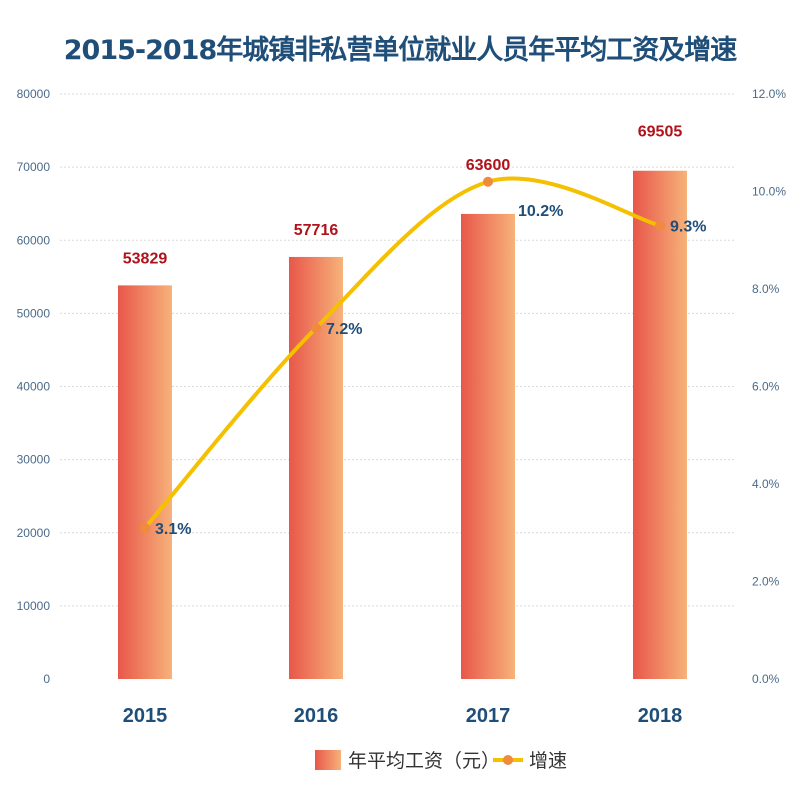 This screenshot has height=800, width=800. I want to click on right-tick-label: 12.0%, so click(769, 94).